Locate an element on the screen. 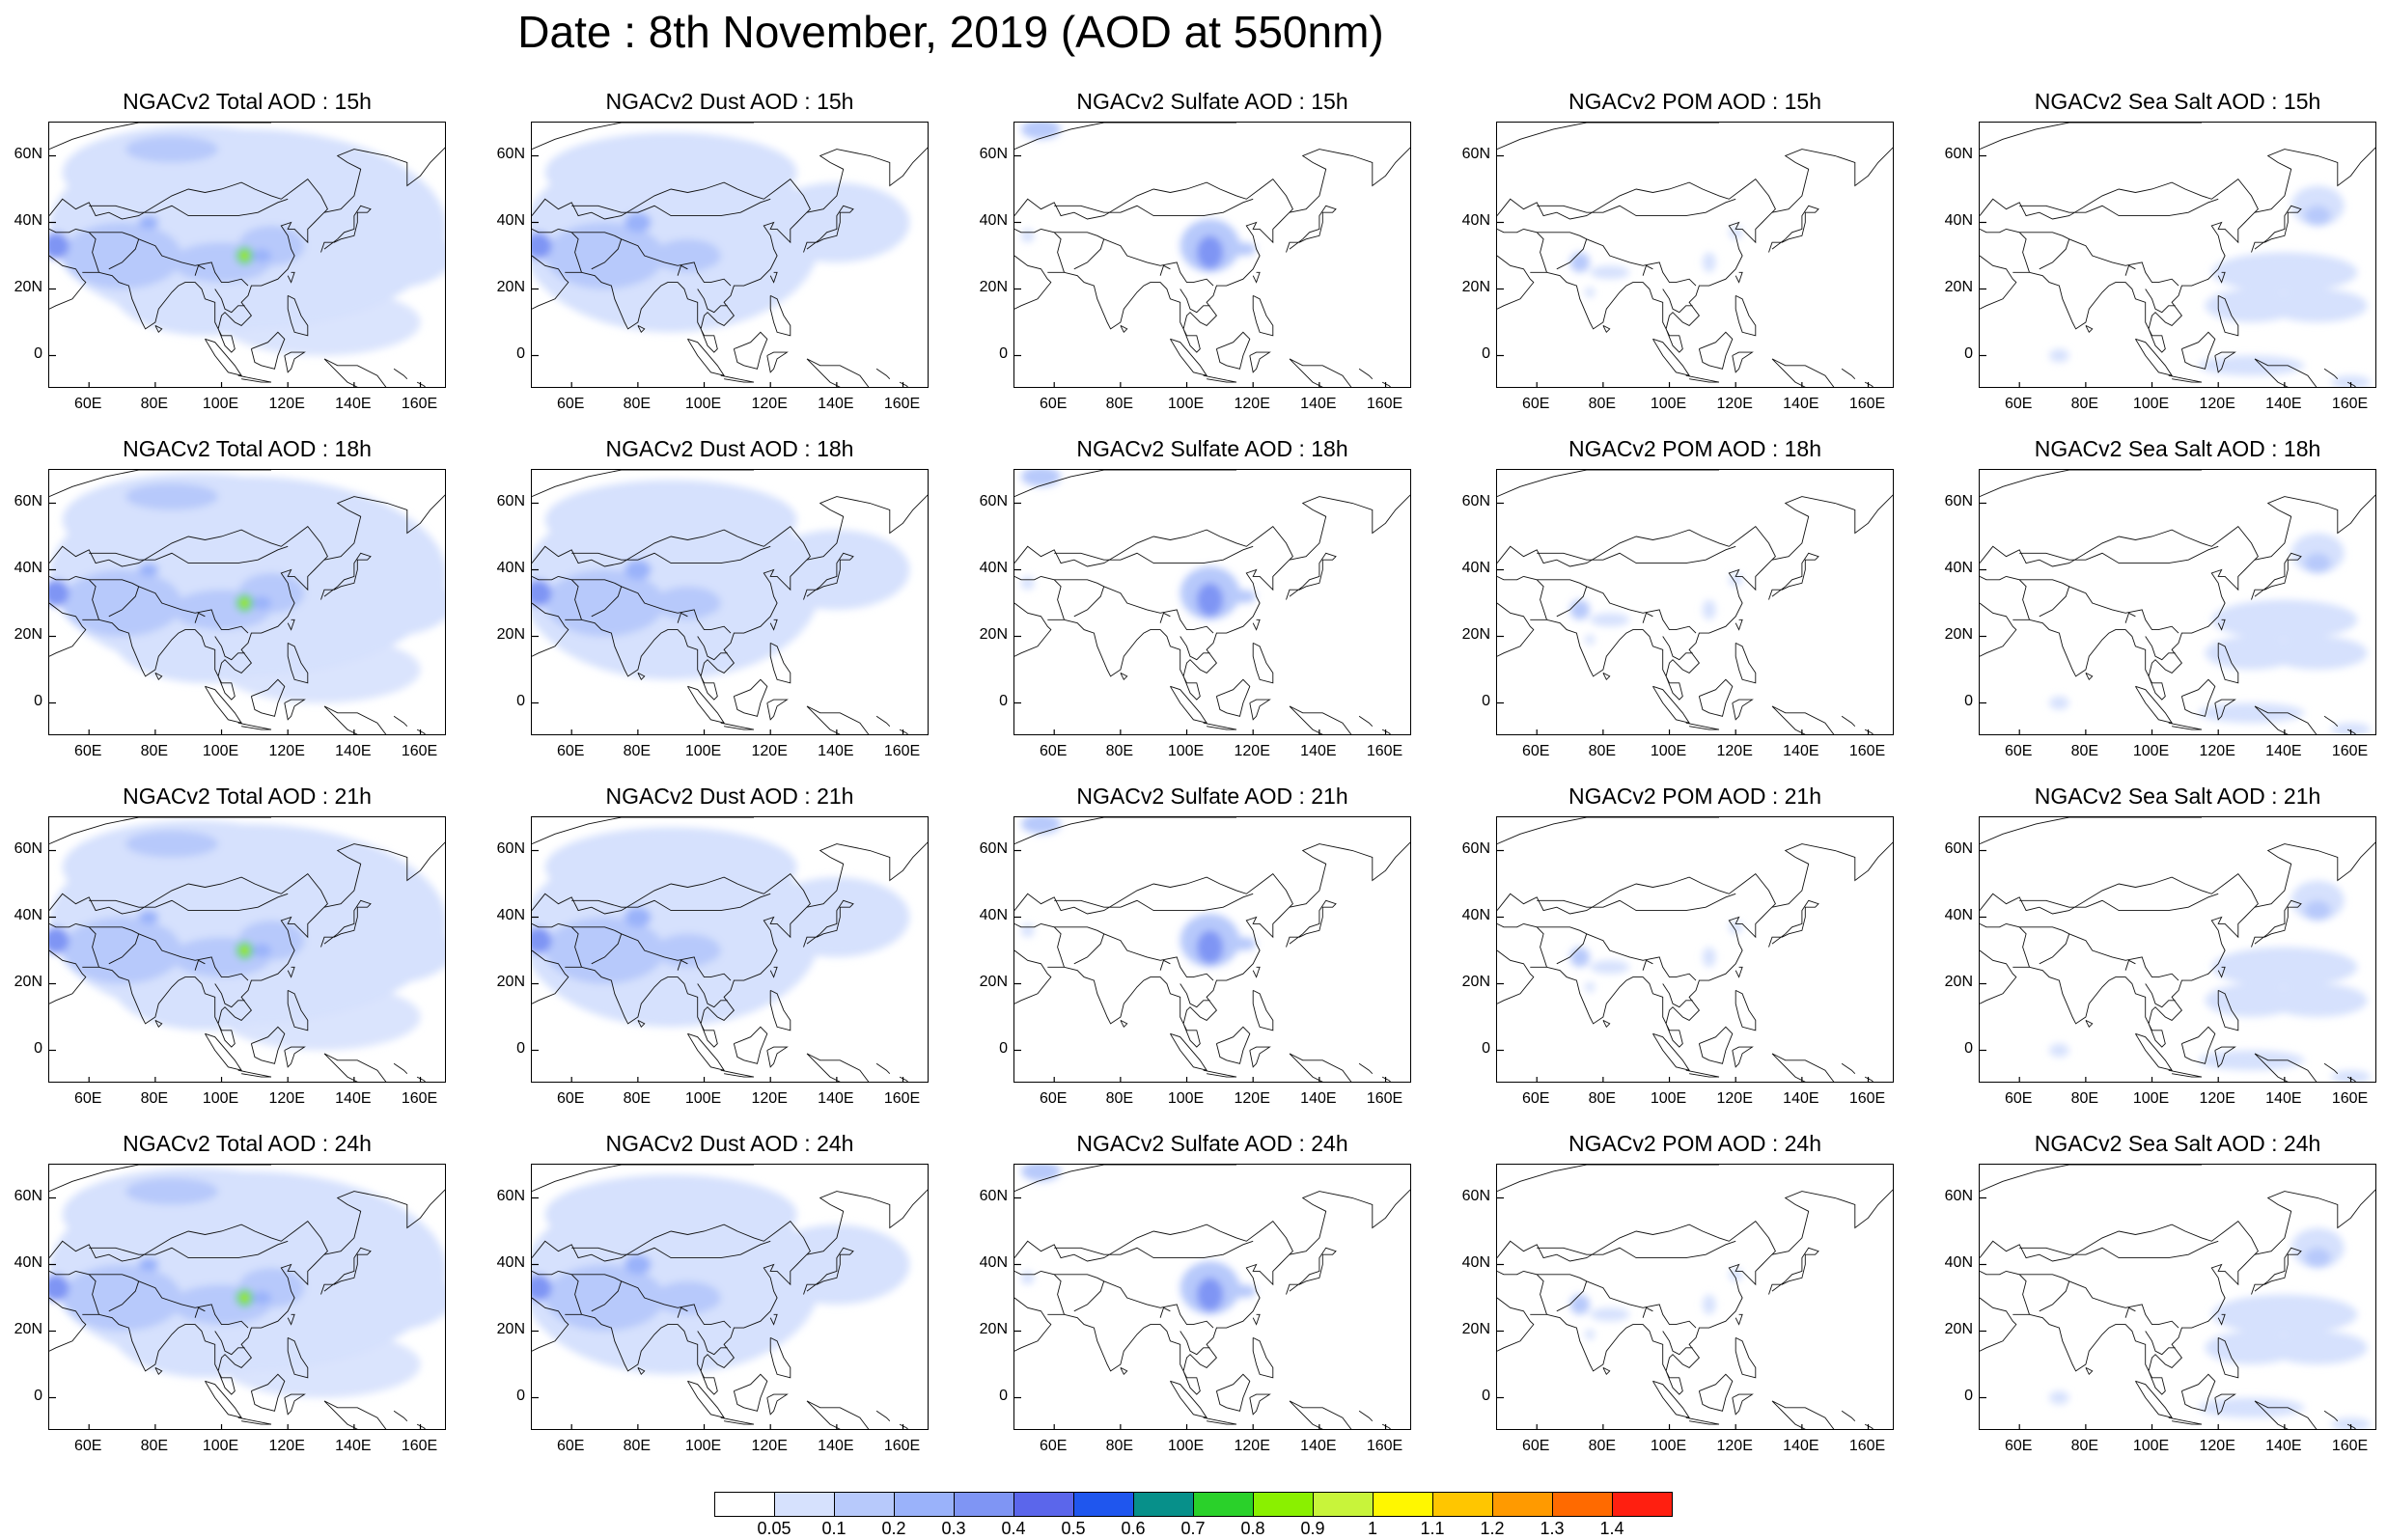 The height and width of the screenshot is (1540, 2387). lat-label: 20N is located at coordinates (1958, 1328).